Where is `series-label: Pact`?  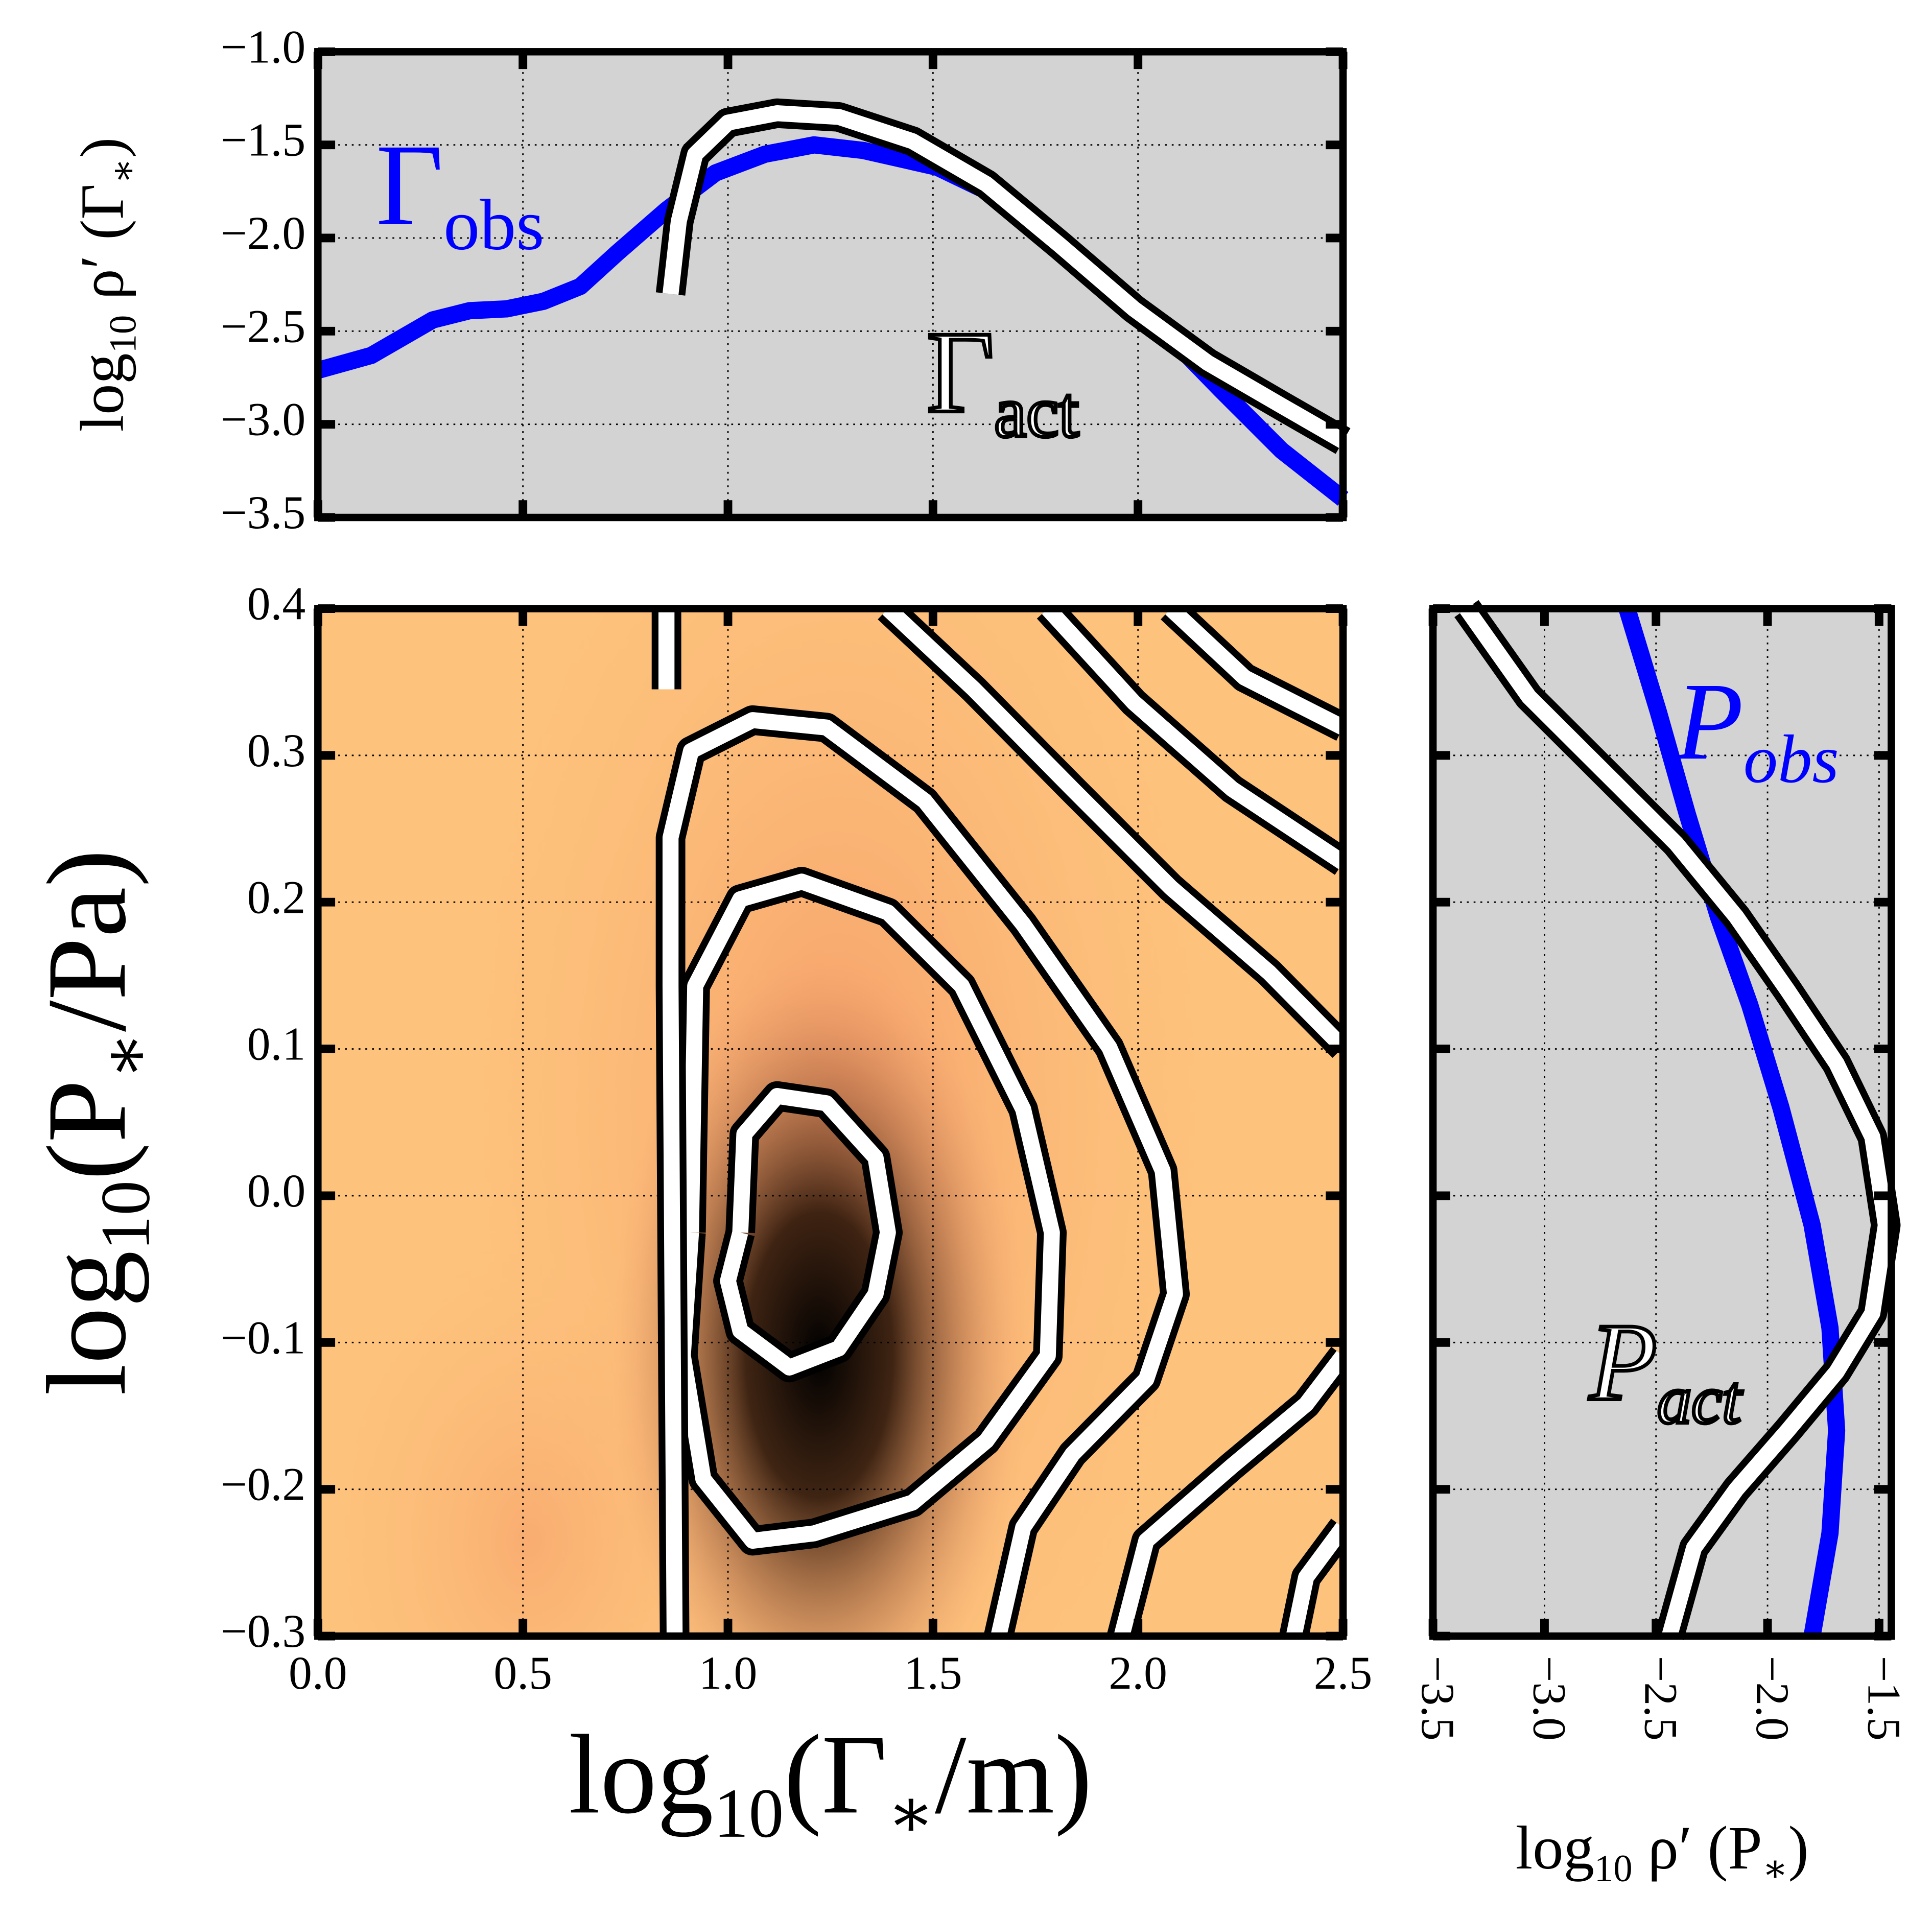 series-label: Pact is located at coordinates (1665, 1369).